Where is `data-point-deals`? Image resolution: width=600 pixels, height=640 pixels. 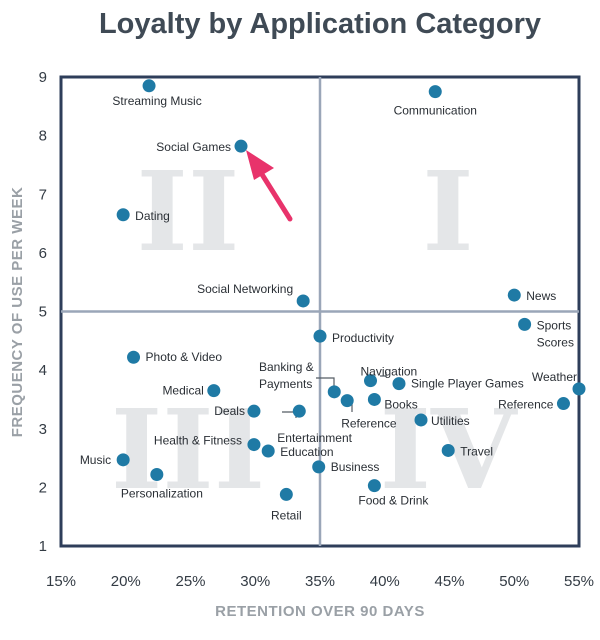 data-point-deals is located at coordinates (254, 411).